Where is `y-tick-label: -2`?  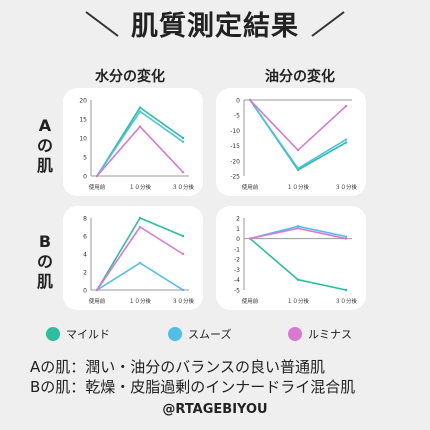
y-tick-label: -2 is located at coordinates (237, 260).